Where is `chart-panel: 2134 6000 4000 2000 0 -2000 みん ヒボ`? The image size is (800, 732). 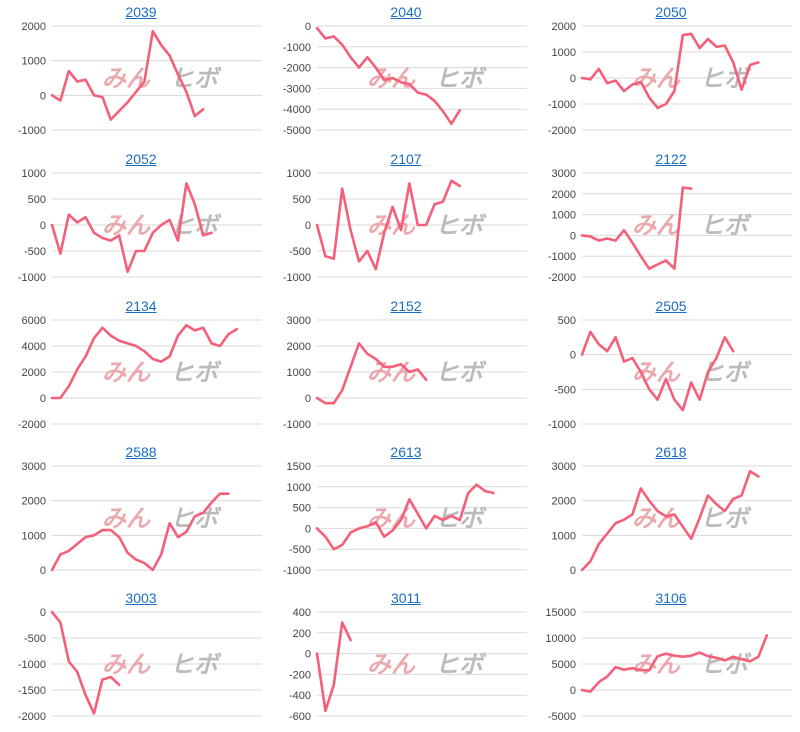 chart-panel: 2134 6000 4000 2000 0 -2000 みん ヒボ is located at coordinates (141, 367).